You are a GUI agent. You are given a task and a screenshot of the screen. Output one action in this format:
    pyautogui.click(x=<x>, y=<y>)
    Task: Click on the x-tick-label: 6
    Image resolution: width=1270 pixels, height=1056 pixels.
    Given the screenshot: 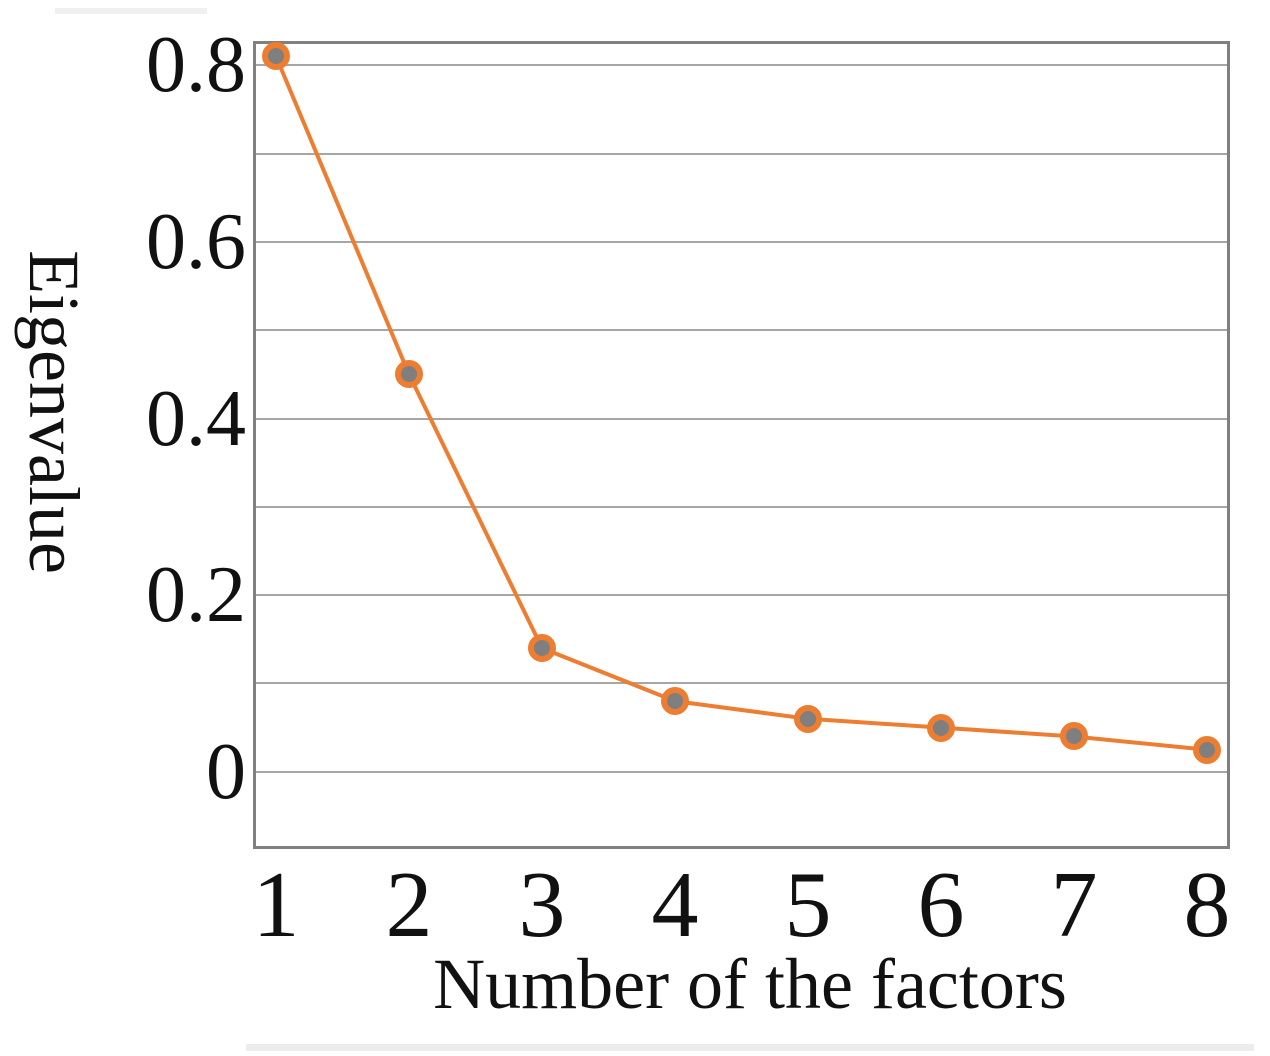 What is the action you would take?
    pyautogui.click(x=941, y=905)
    